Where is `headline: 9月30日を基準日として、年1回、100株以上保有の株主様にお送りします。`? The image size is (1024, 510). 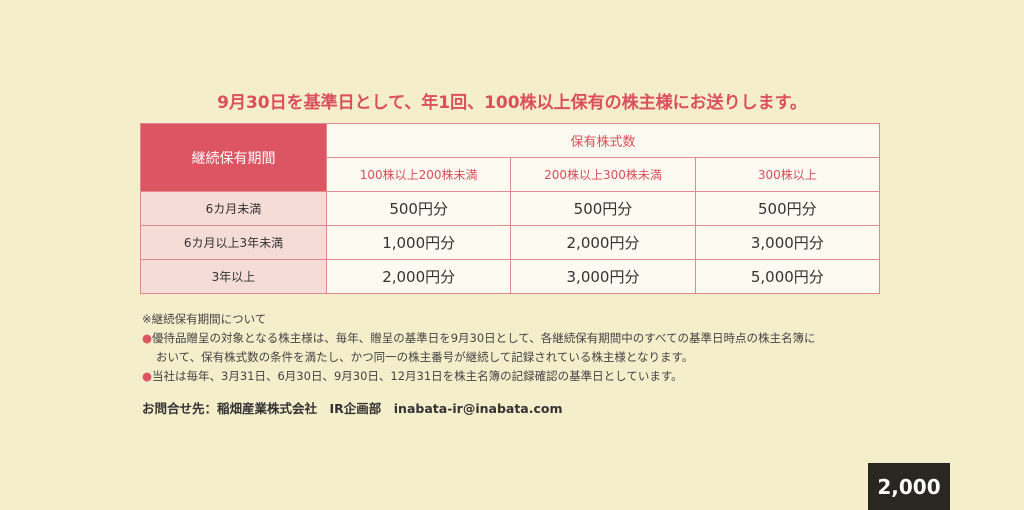 headline: 9月30日を基準日として、年1回、100株以上保有の株主様にお送りします。 is located at coordinates (512, 103).